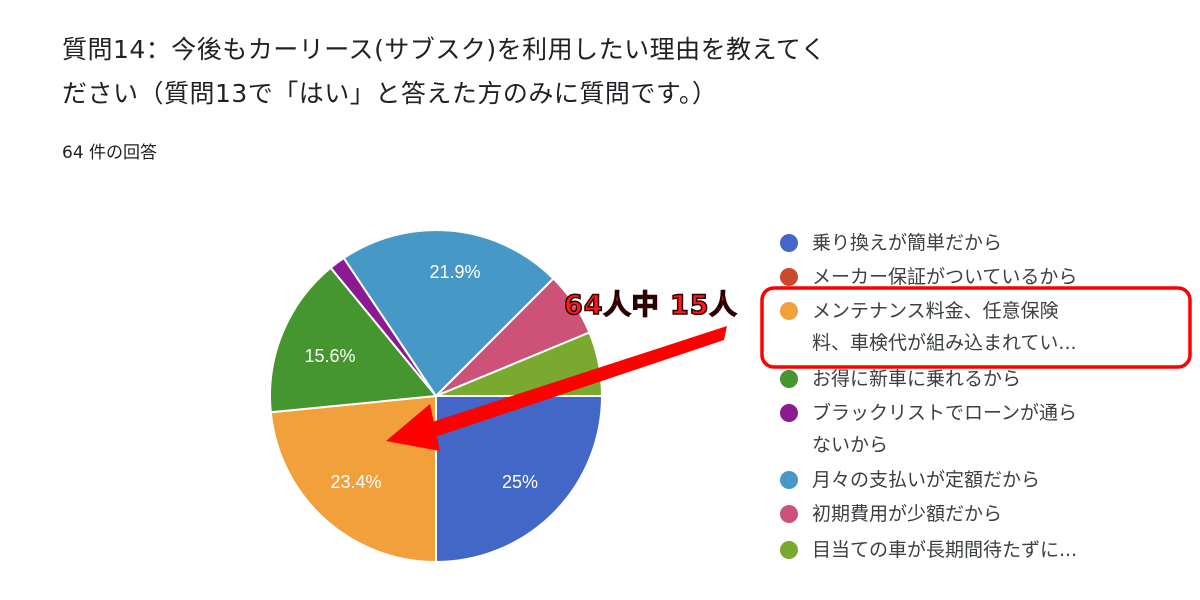  What do you see at coordinates (520, 482) in the screenshot?
I see `pie-label-0: 25%` at bounding box center [520, 482].